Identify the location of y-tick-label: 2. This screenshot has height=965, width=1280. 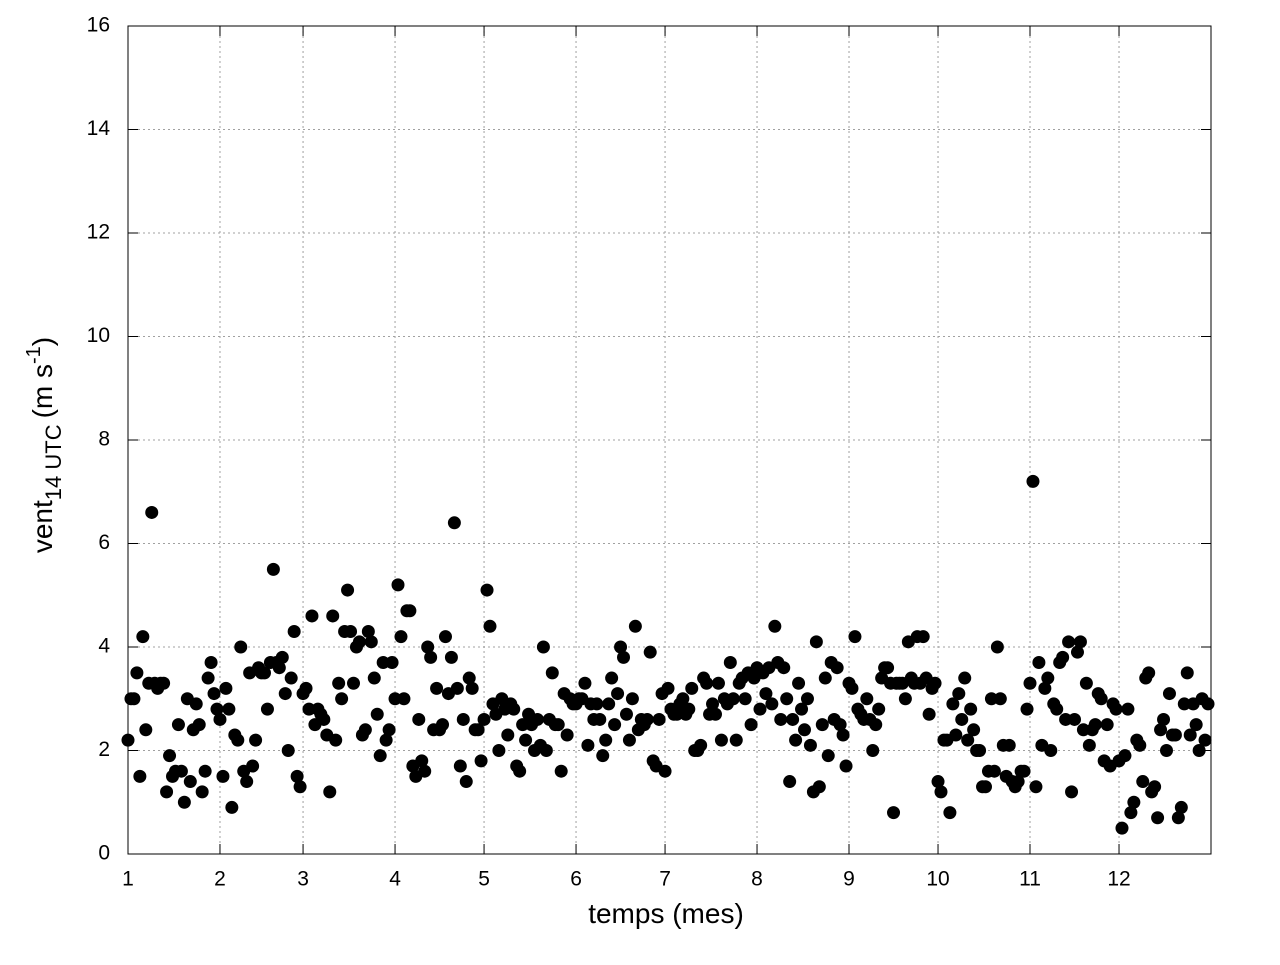
(104, 749).